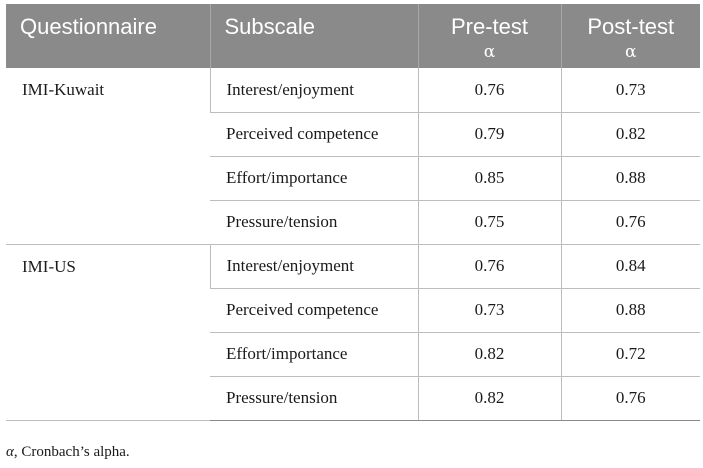 The height and width of the screenshot is (468, 703). I want to click on header-pretest-label: Pre-test, so click(489, 26).